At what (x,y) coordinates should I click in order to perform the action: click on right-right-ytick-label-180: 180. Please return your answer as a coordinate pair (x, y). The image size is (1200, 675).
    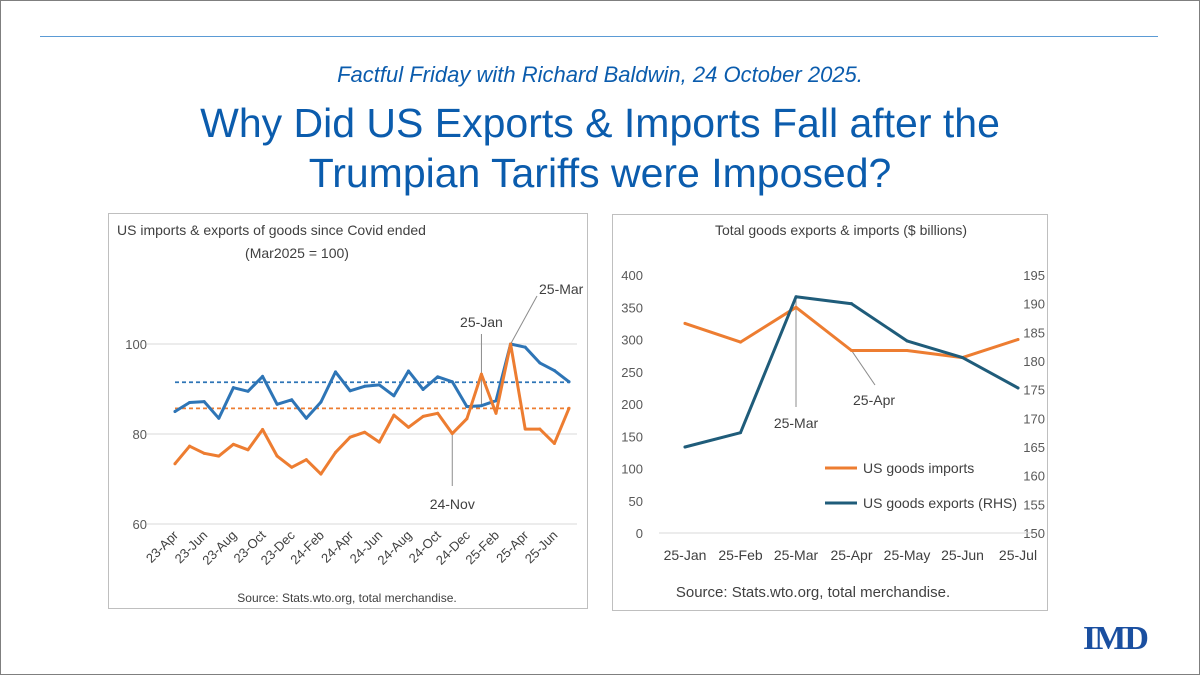
    Looking at the image, I should click on (1034, 361).